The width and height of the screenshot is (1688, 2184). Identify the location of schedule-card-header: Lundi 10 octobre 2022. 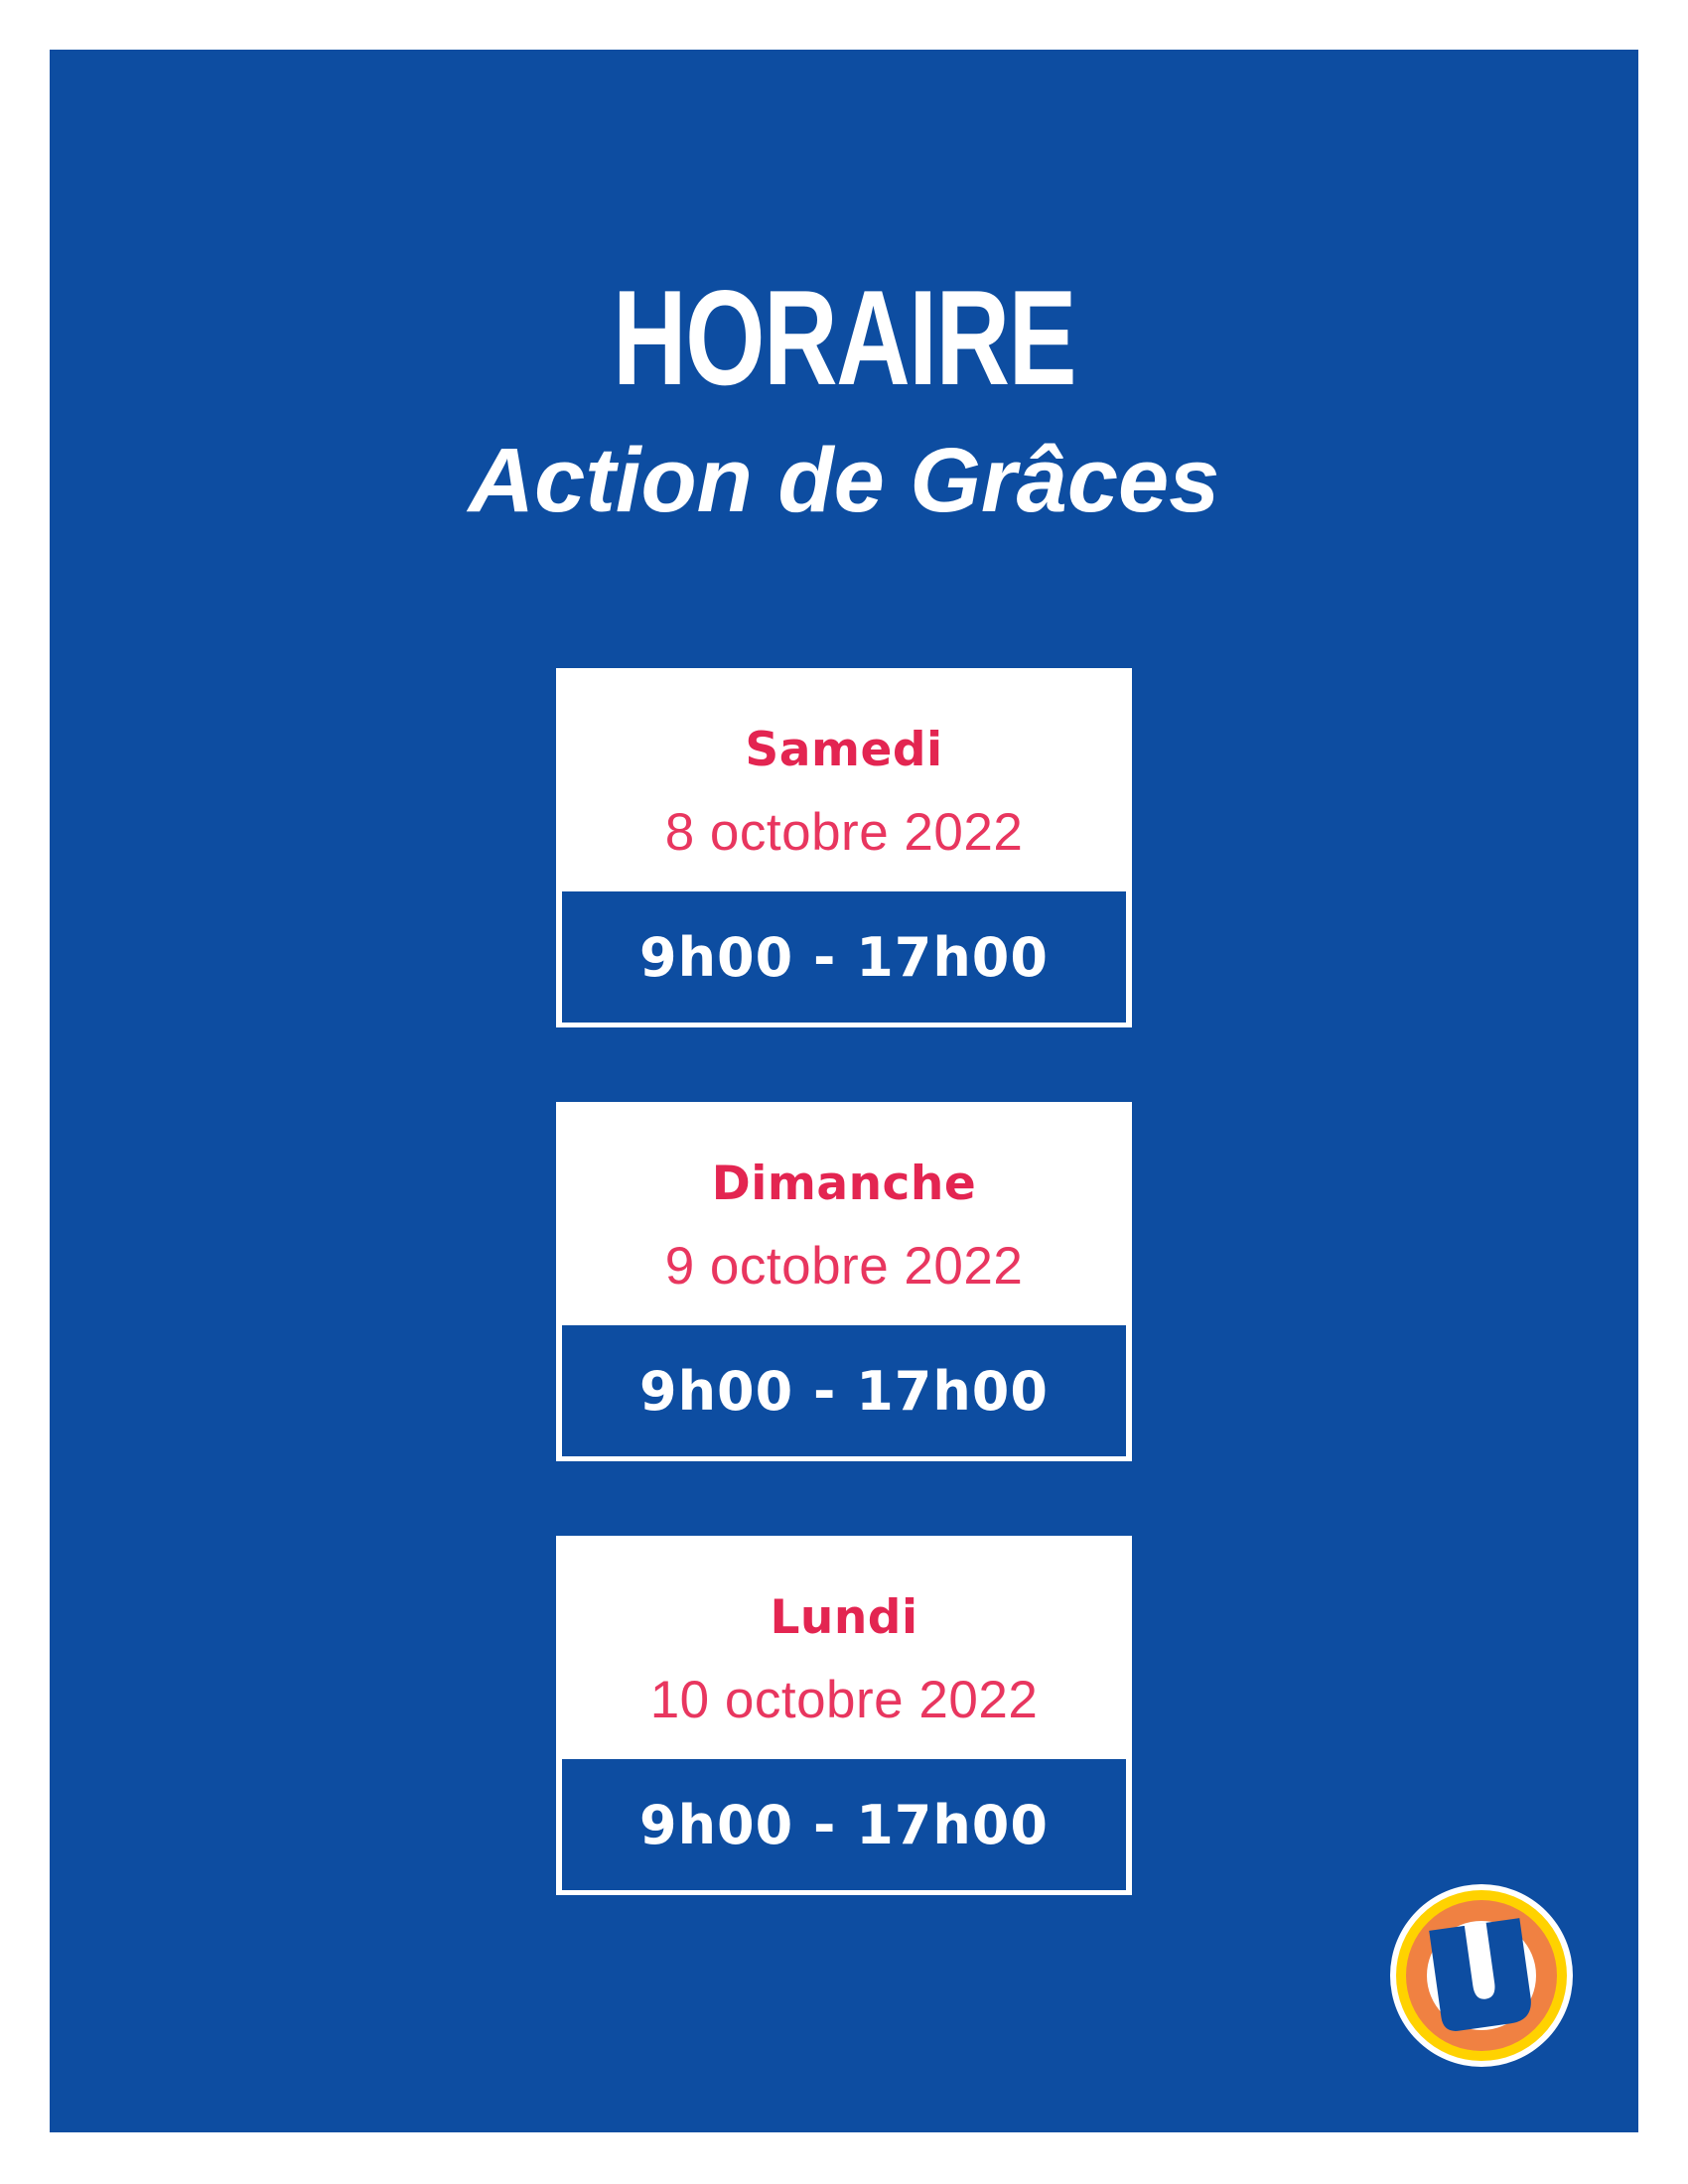
(844, 1647).